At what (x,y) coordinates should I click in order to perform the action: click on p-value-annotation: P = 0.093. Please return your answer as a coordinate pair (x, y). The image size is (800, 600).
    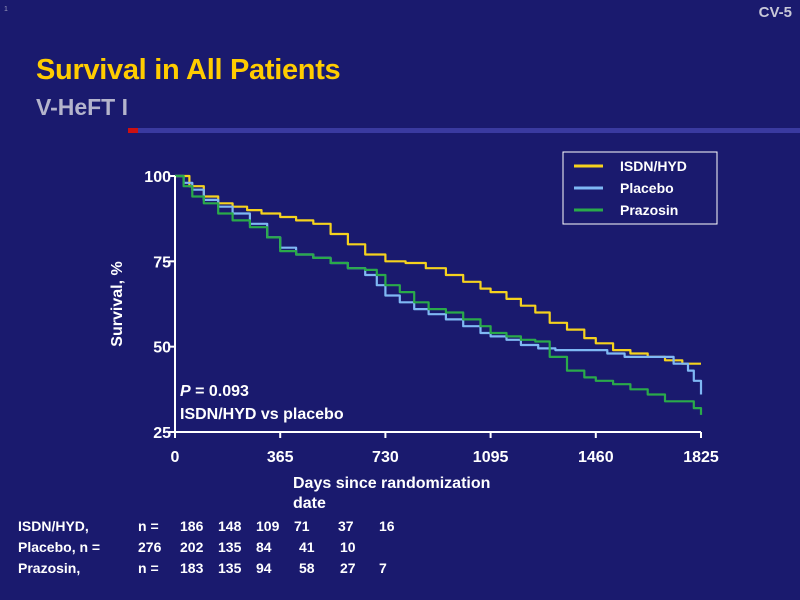
    Looking at the image, I should click on (214, 391).